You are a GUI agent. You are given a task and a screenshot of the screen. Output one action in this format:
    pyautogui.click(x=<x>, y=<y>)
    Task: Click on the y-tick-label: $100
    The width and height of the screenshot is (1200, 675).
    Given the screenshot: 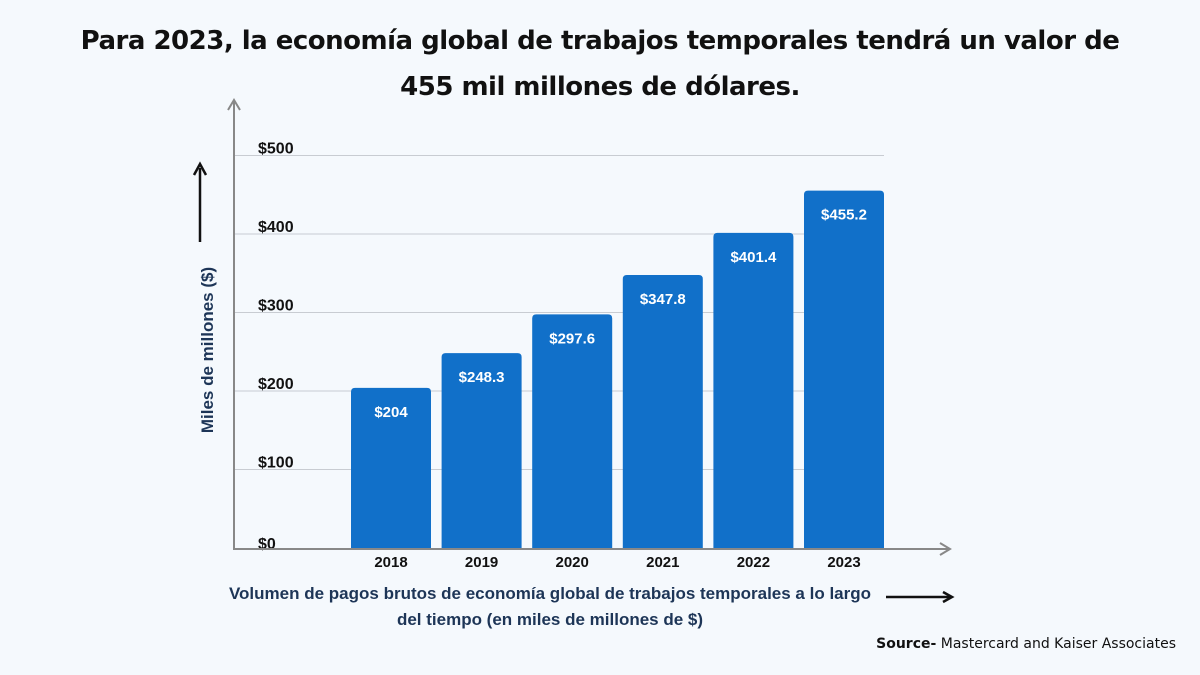 What is the action you would take?
    pyautogui.click(x=276, y=463)
    